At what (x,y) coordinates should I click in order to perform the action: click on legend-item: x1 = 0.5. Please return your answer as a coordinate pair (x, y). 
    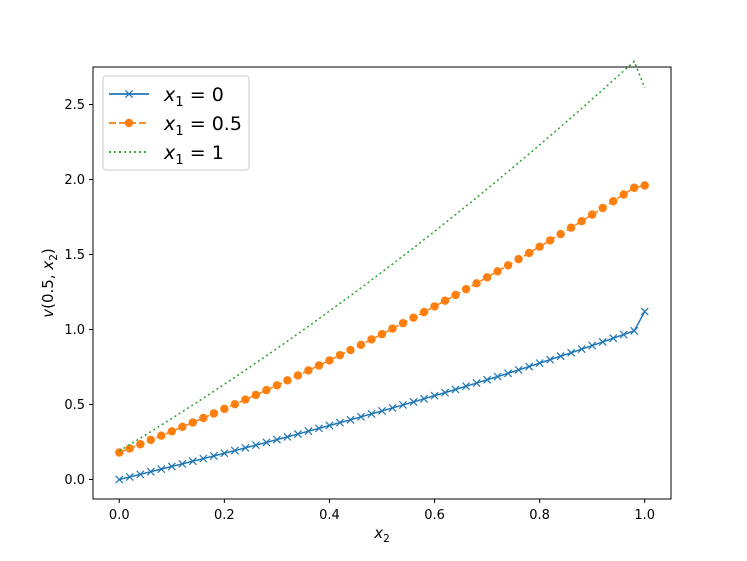
    Looking at the image, I should click on (175, 126).